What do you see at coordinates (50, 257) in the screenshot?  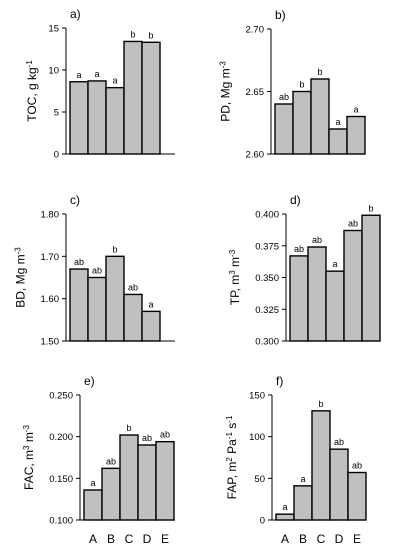 I see `y-tick-label: 1.70` at bounding box center [50, 257].